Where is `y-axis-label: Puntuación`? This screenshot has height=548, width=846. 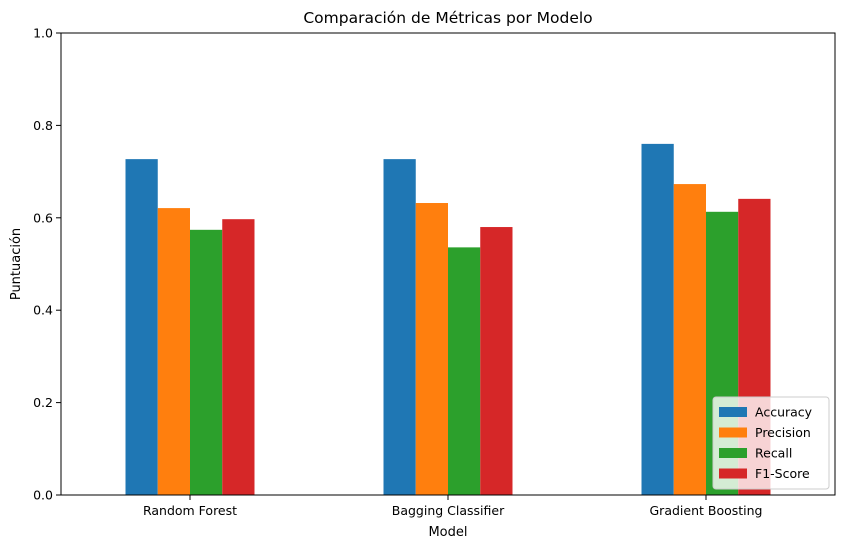 y-axis-label: Puntuación is located at coordinates (16, 264).